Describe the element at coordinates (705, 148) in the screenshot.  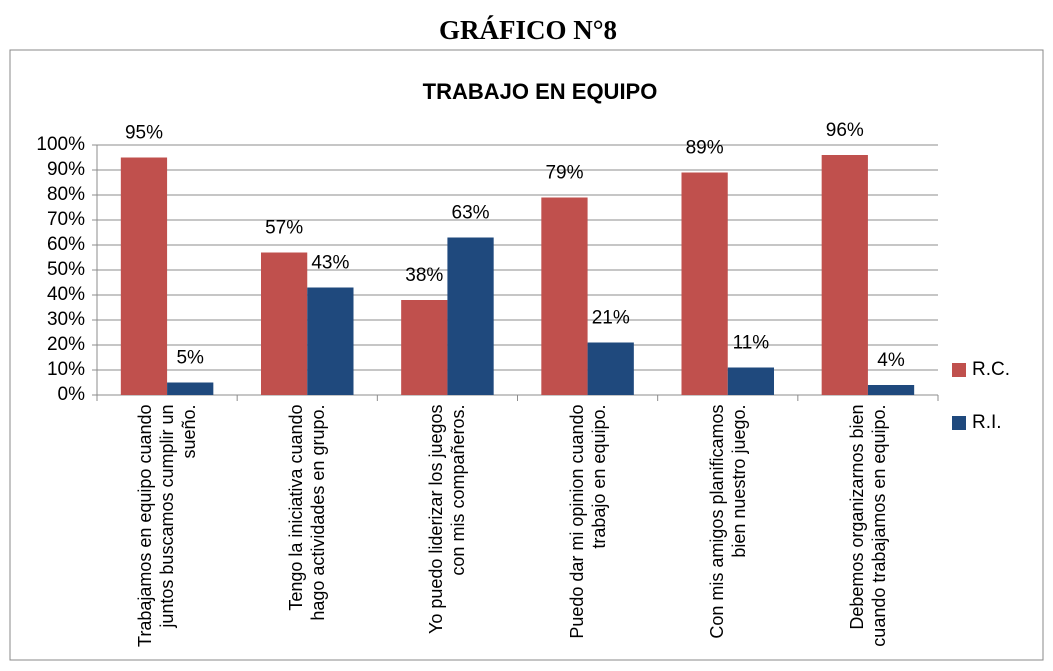
I see `value-label: 89%` at that location.